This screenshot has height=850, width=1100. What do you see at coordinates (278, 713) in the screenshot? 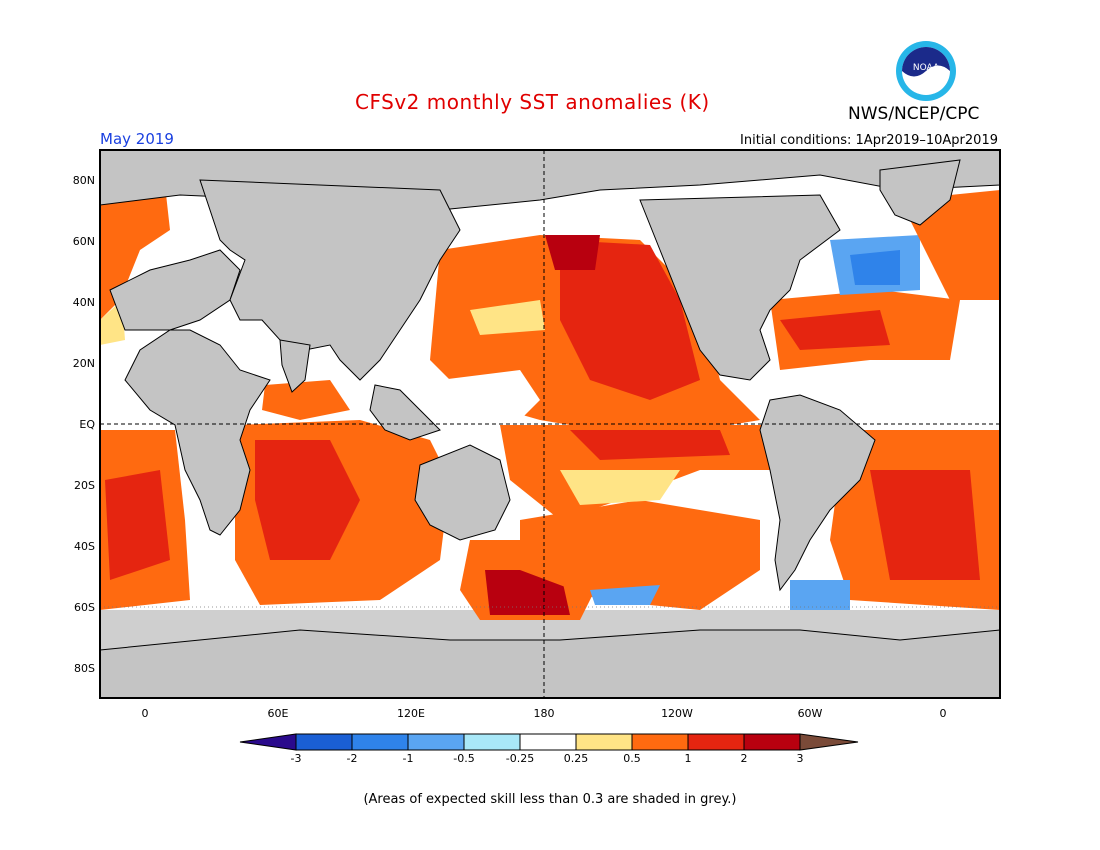
I see `lon-tick-60e: 60E` at bounding box center [278, 713].